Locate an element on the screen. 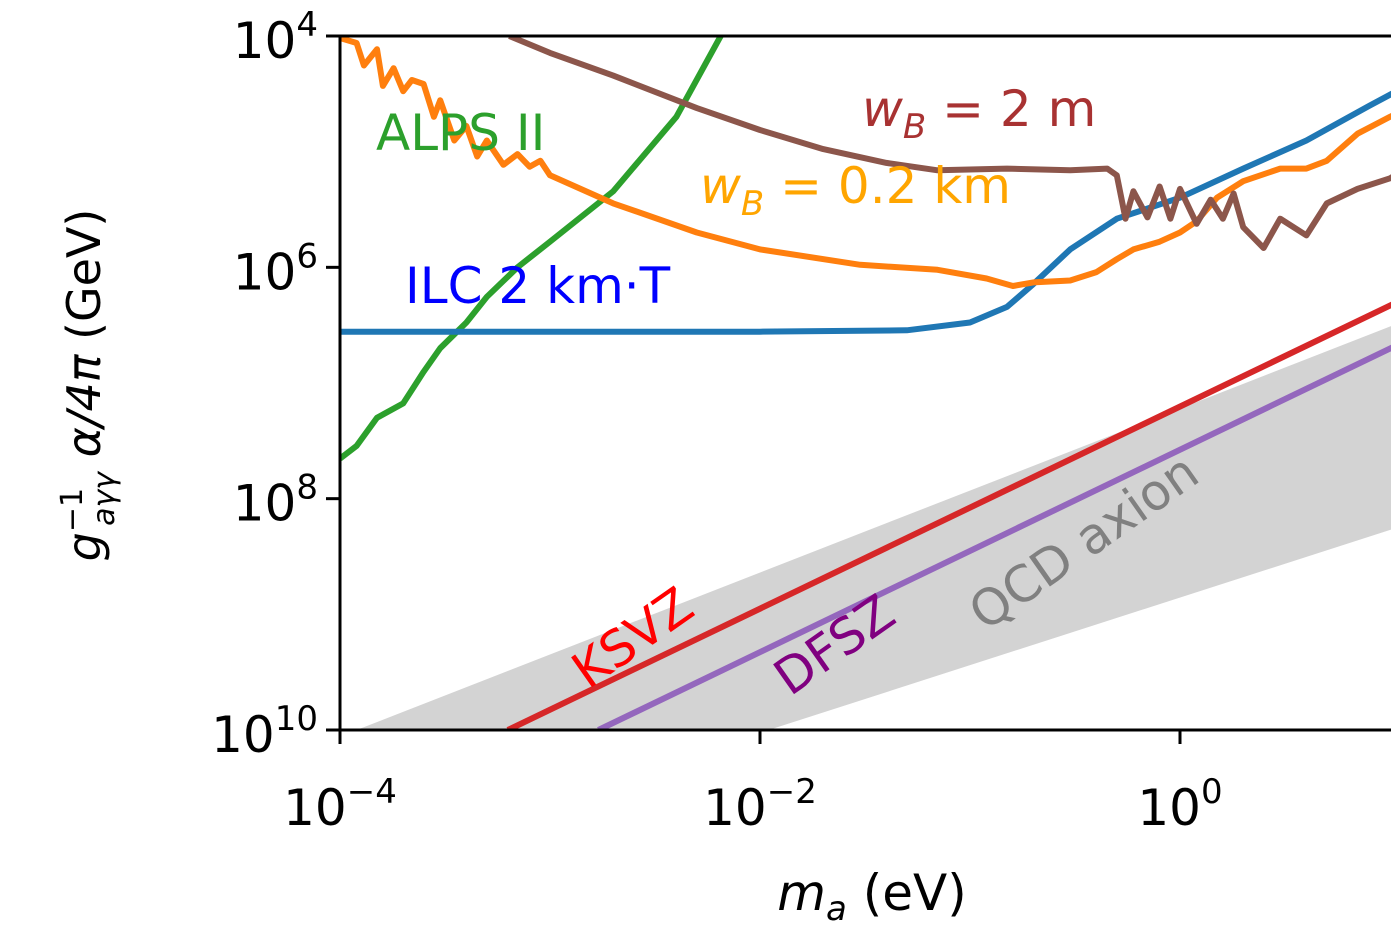 The height and width of the screenshot is (927, 1391). series-line-alps-ii is located at coordinates (532, 248).